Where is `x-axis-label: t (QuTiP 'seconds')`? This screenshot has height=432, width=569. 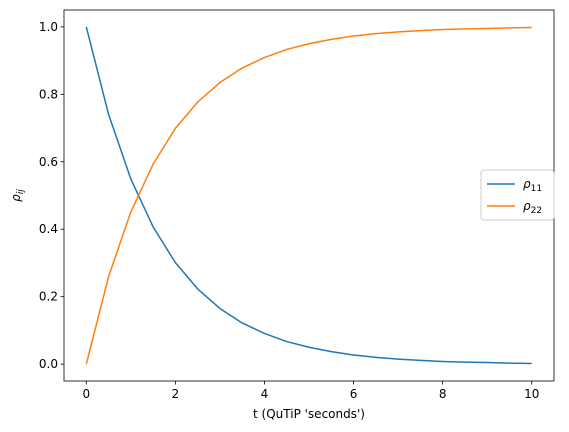
x-axis-label: t (QuTiP 'seconds') is located at coordinates (309, 414).